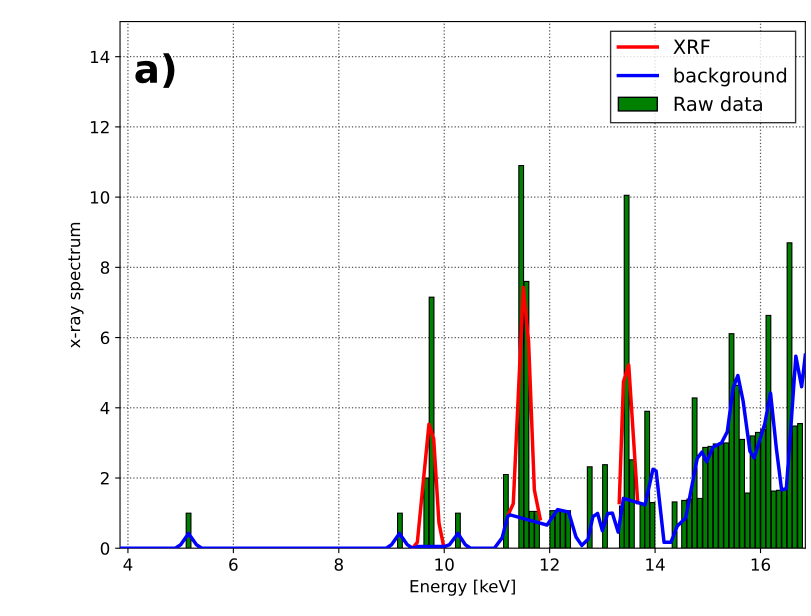  What do you see at coordinates (104, 478) in the screenshot?
I see `y-tick-label: 2` at bounding box center [104, 478].